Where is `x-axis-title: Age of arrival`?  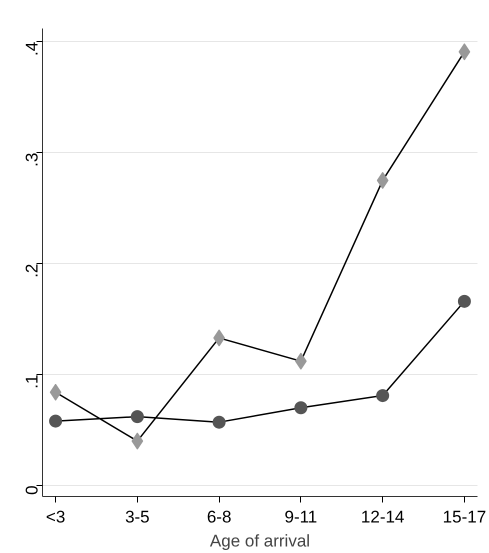 x-axis-title: Age of arrival is located at coordinates (260, 541).